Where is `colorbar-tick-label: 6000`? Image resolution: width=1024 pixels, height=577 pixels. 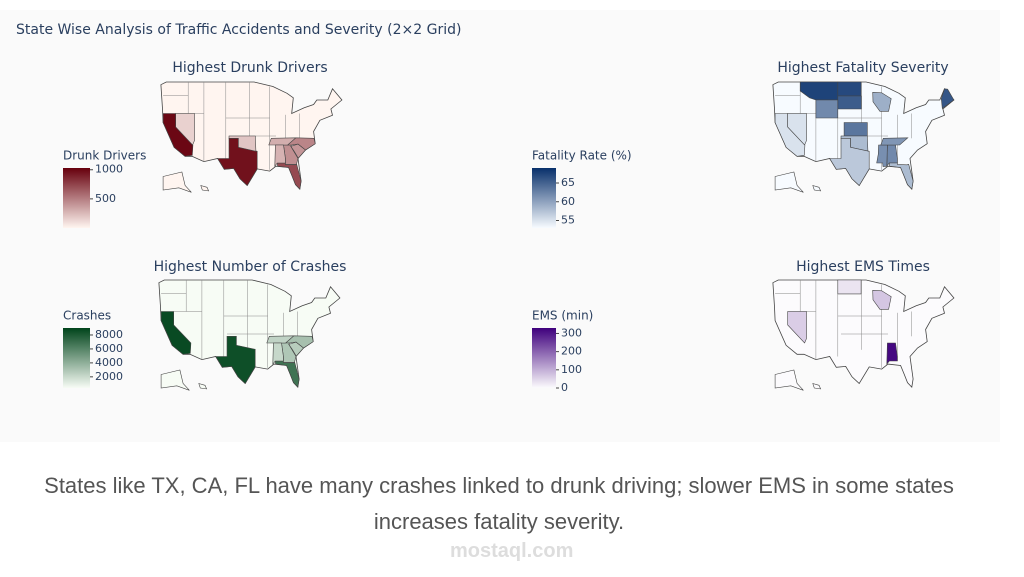 colorbar-tick-label: 6000 is located at coordinates (109, 348).